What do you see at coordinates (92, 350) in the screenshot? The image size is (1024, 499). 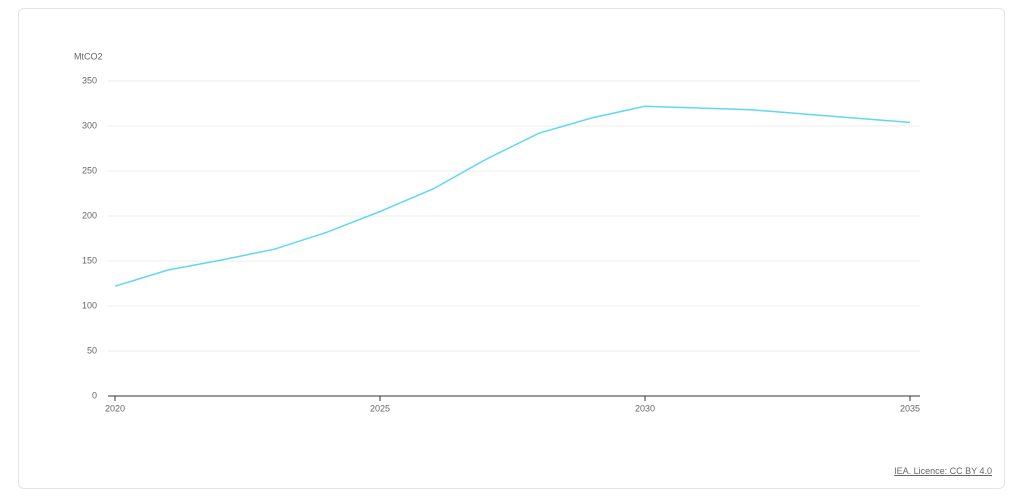 I see `y-tick-label: 50` at bounding box center [92, 350].